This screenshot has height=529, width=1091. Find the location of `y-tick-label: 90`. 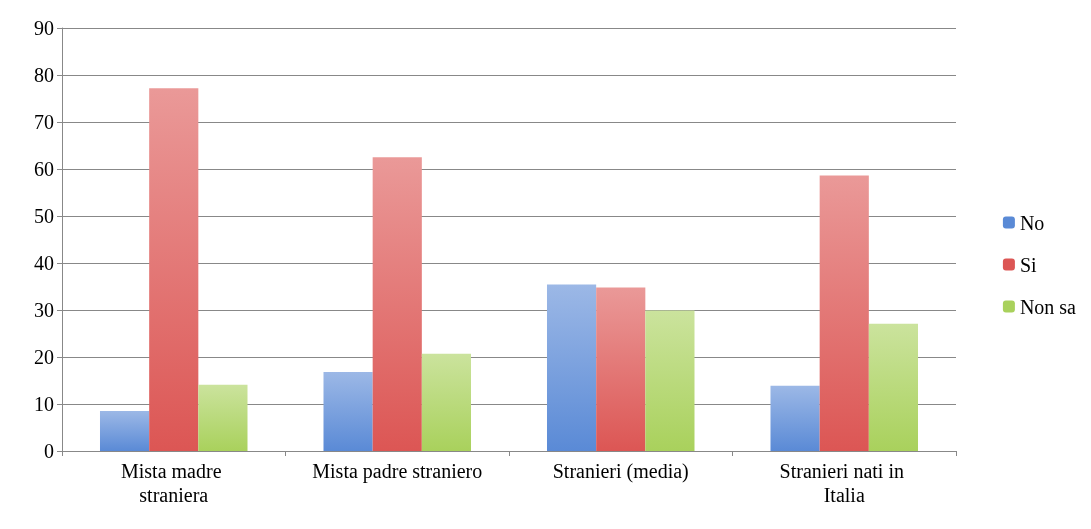

y-tick-label: 90 is located at coordinates (44, 28).